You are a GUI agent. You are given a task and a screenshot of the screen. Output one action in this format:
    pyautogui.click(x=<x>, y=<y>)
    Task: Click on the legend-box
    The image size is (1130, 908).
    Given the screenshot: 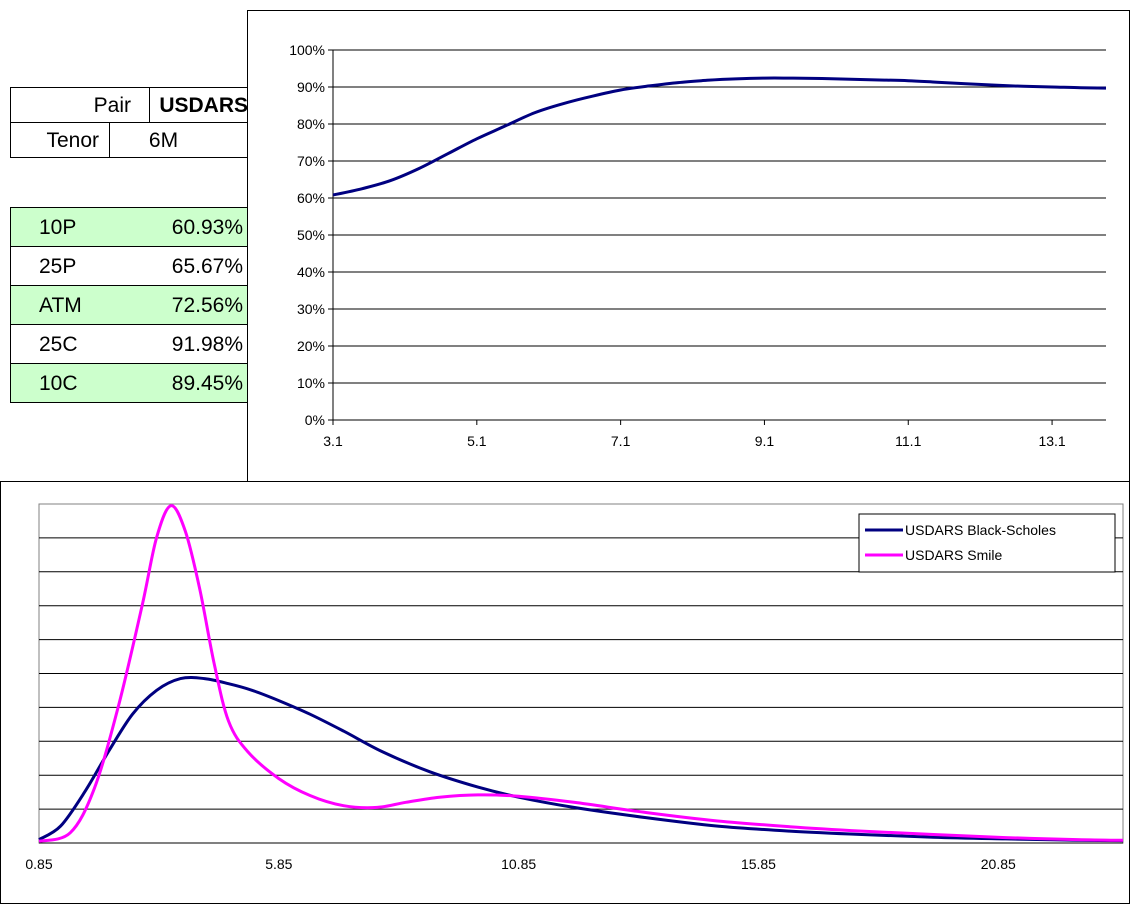 What is the action you would take?
    pyautogui.click(x=987, y=543)
    